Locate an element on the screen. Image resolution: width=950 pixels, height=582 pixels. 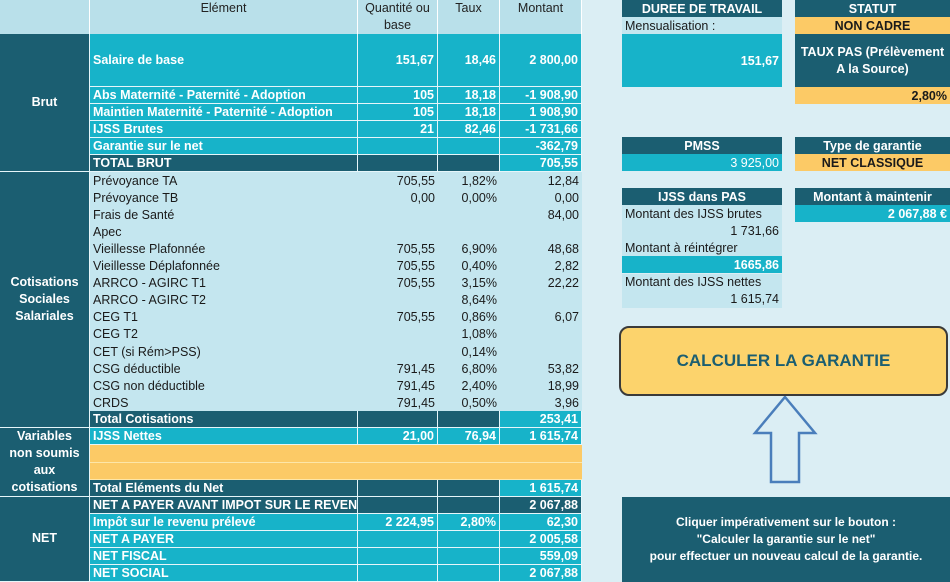
table-cell: Salaire de base is located at coordinates (224, 60).